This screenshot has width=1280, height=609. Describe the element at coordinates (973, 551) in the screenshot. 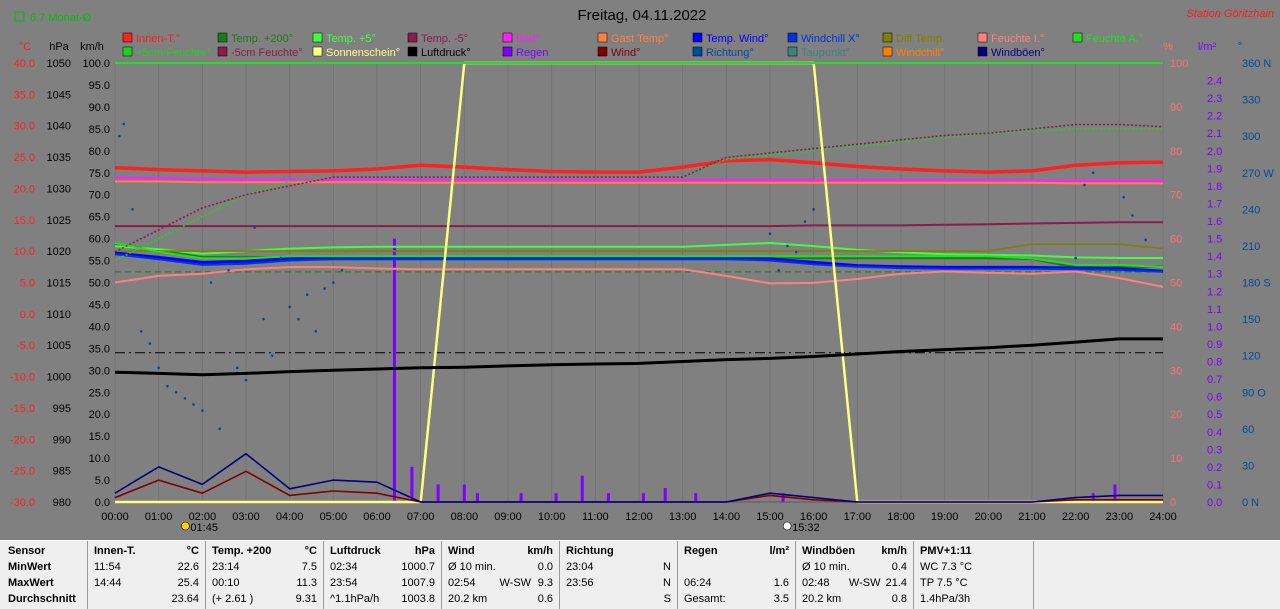

I see `stats-column-header: PMV+1:11` at that location.